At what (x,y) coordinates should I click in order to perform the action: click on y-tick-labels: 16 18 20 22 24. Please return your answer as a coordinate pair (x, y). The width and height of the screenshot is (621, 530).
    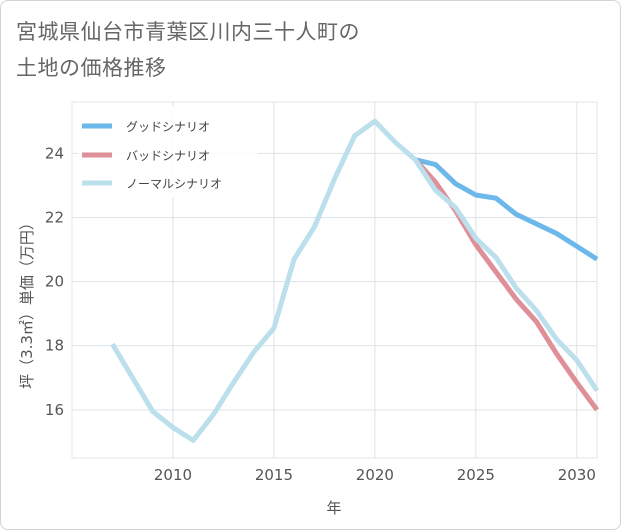
    Looking at the image, I should click on (54, 281).